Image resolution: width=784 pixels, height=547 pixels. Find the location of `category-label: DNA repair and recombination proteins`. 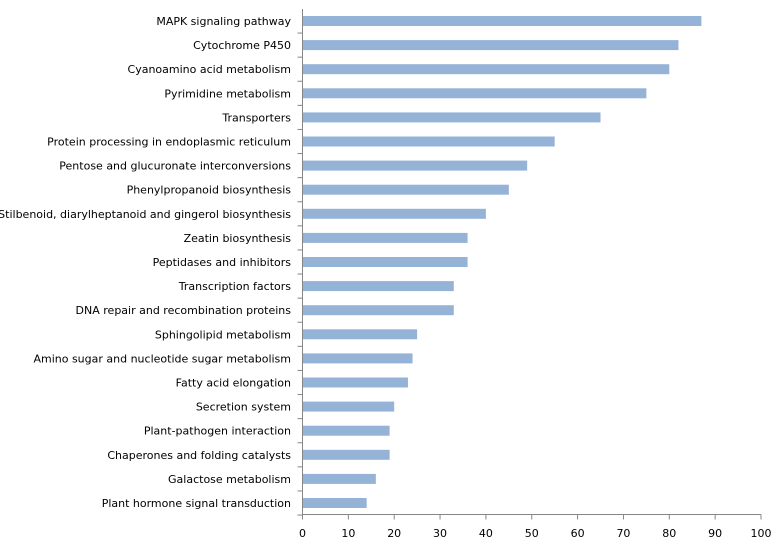

category-label: DNA repair and recombination proteins is located at coordinates (184, 310).